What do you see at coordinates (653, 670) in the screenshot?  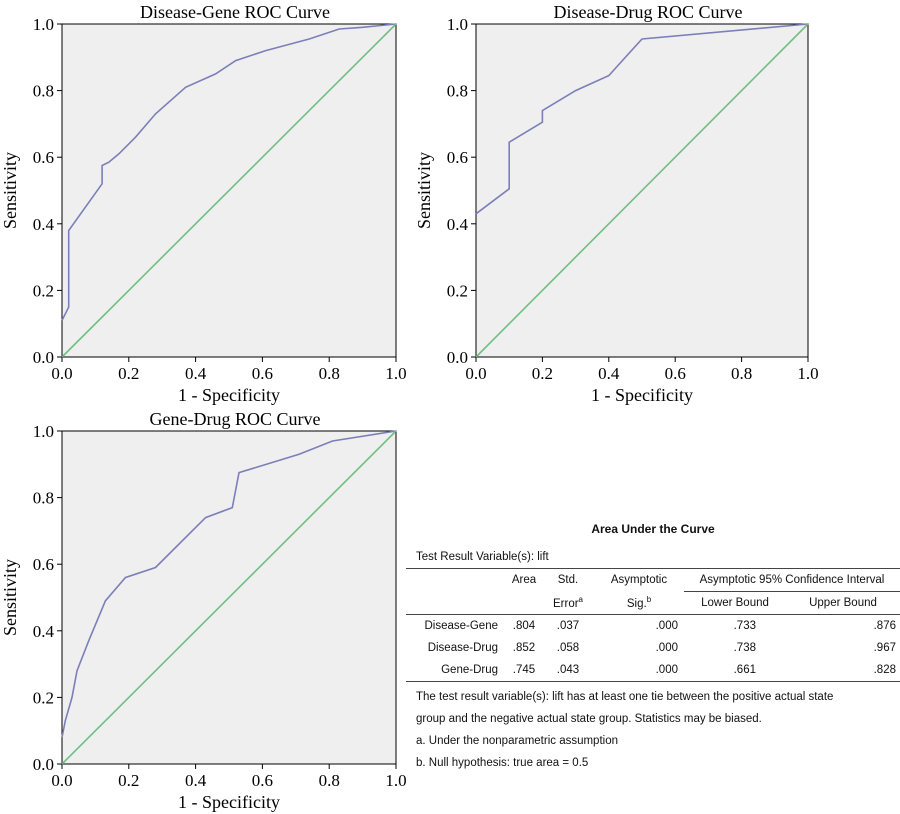 I see `table-row: Gene-Drug .745 .043 .000 .661 .828` at bounding box center [653, 670].